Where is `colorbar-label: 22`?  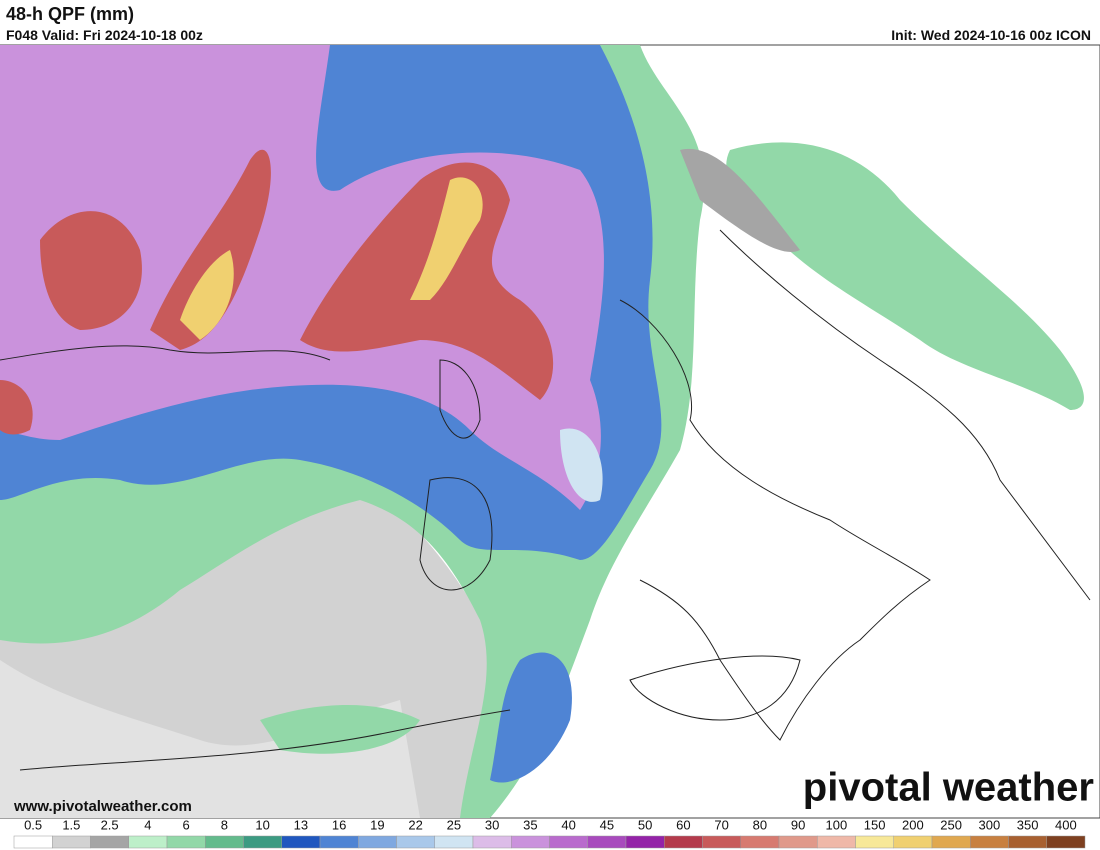 colorbar-label: 22 is located at coordinates (415, 824).